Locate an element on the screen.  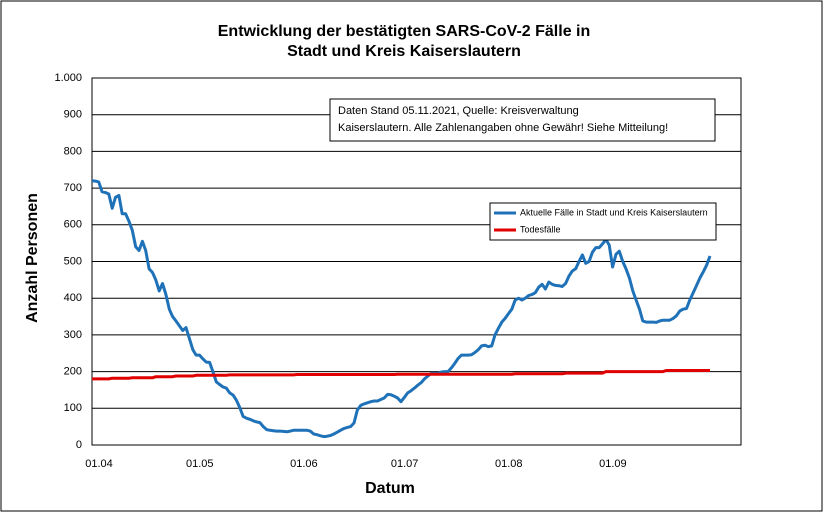
chart-title: Stadt und Kreis Kaiserslautern is located at coordinates (404, 51).